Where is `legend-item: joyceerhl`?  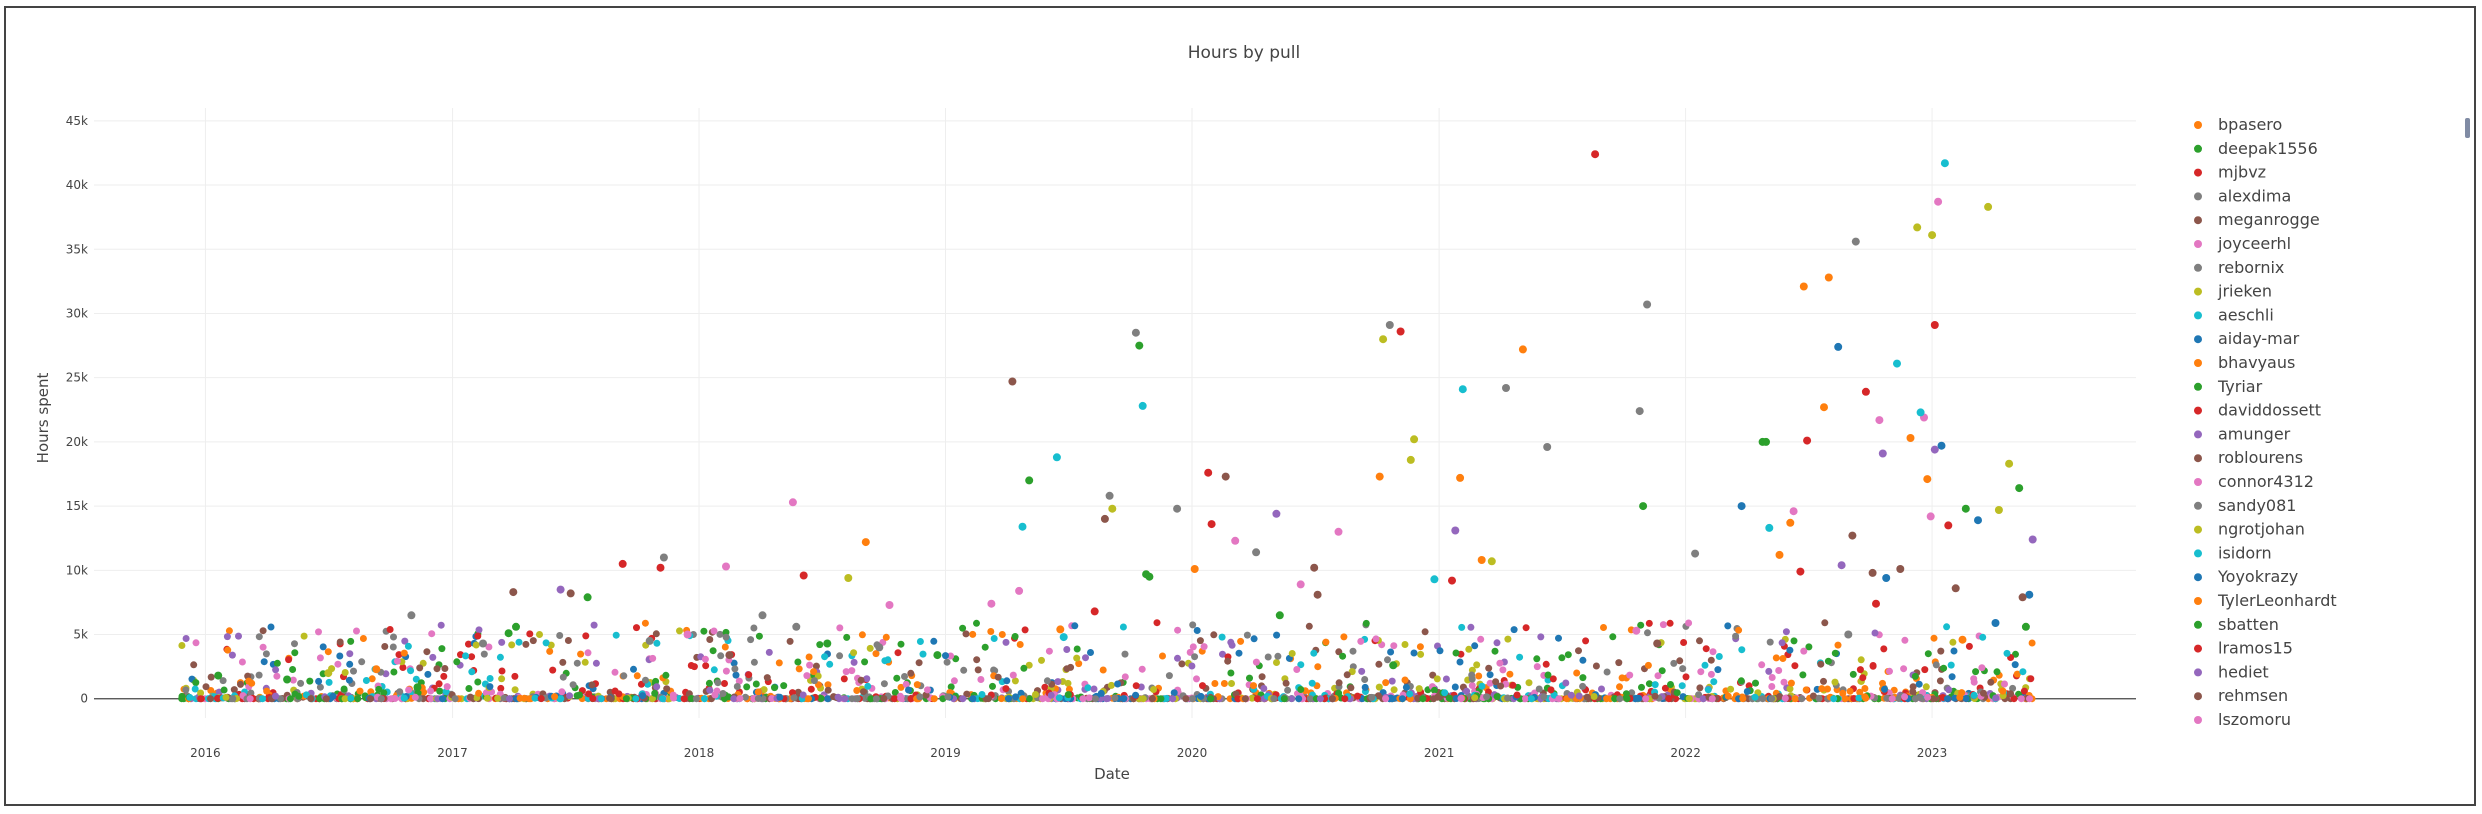
legend-item: joyceerhl is located at coordinates (2242, 243).